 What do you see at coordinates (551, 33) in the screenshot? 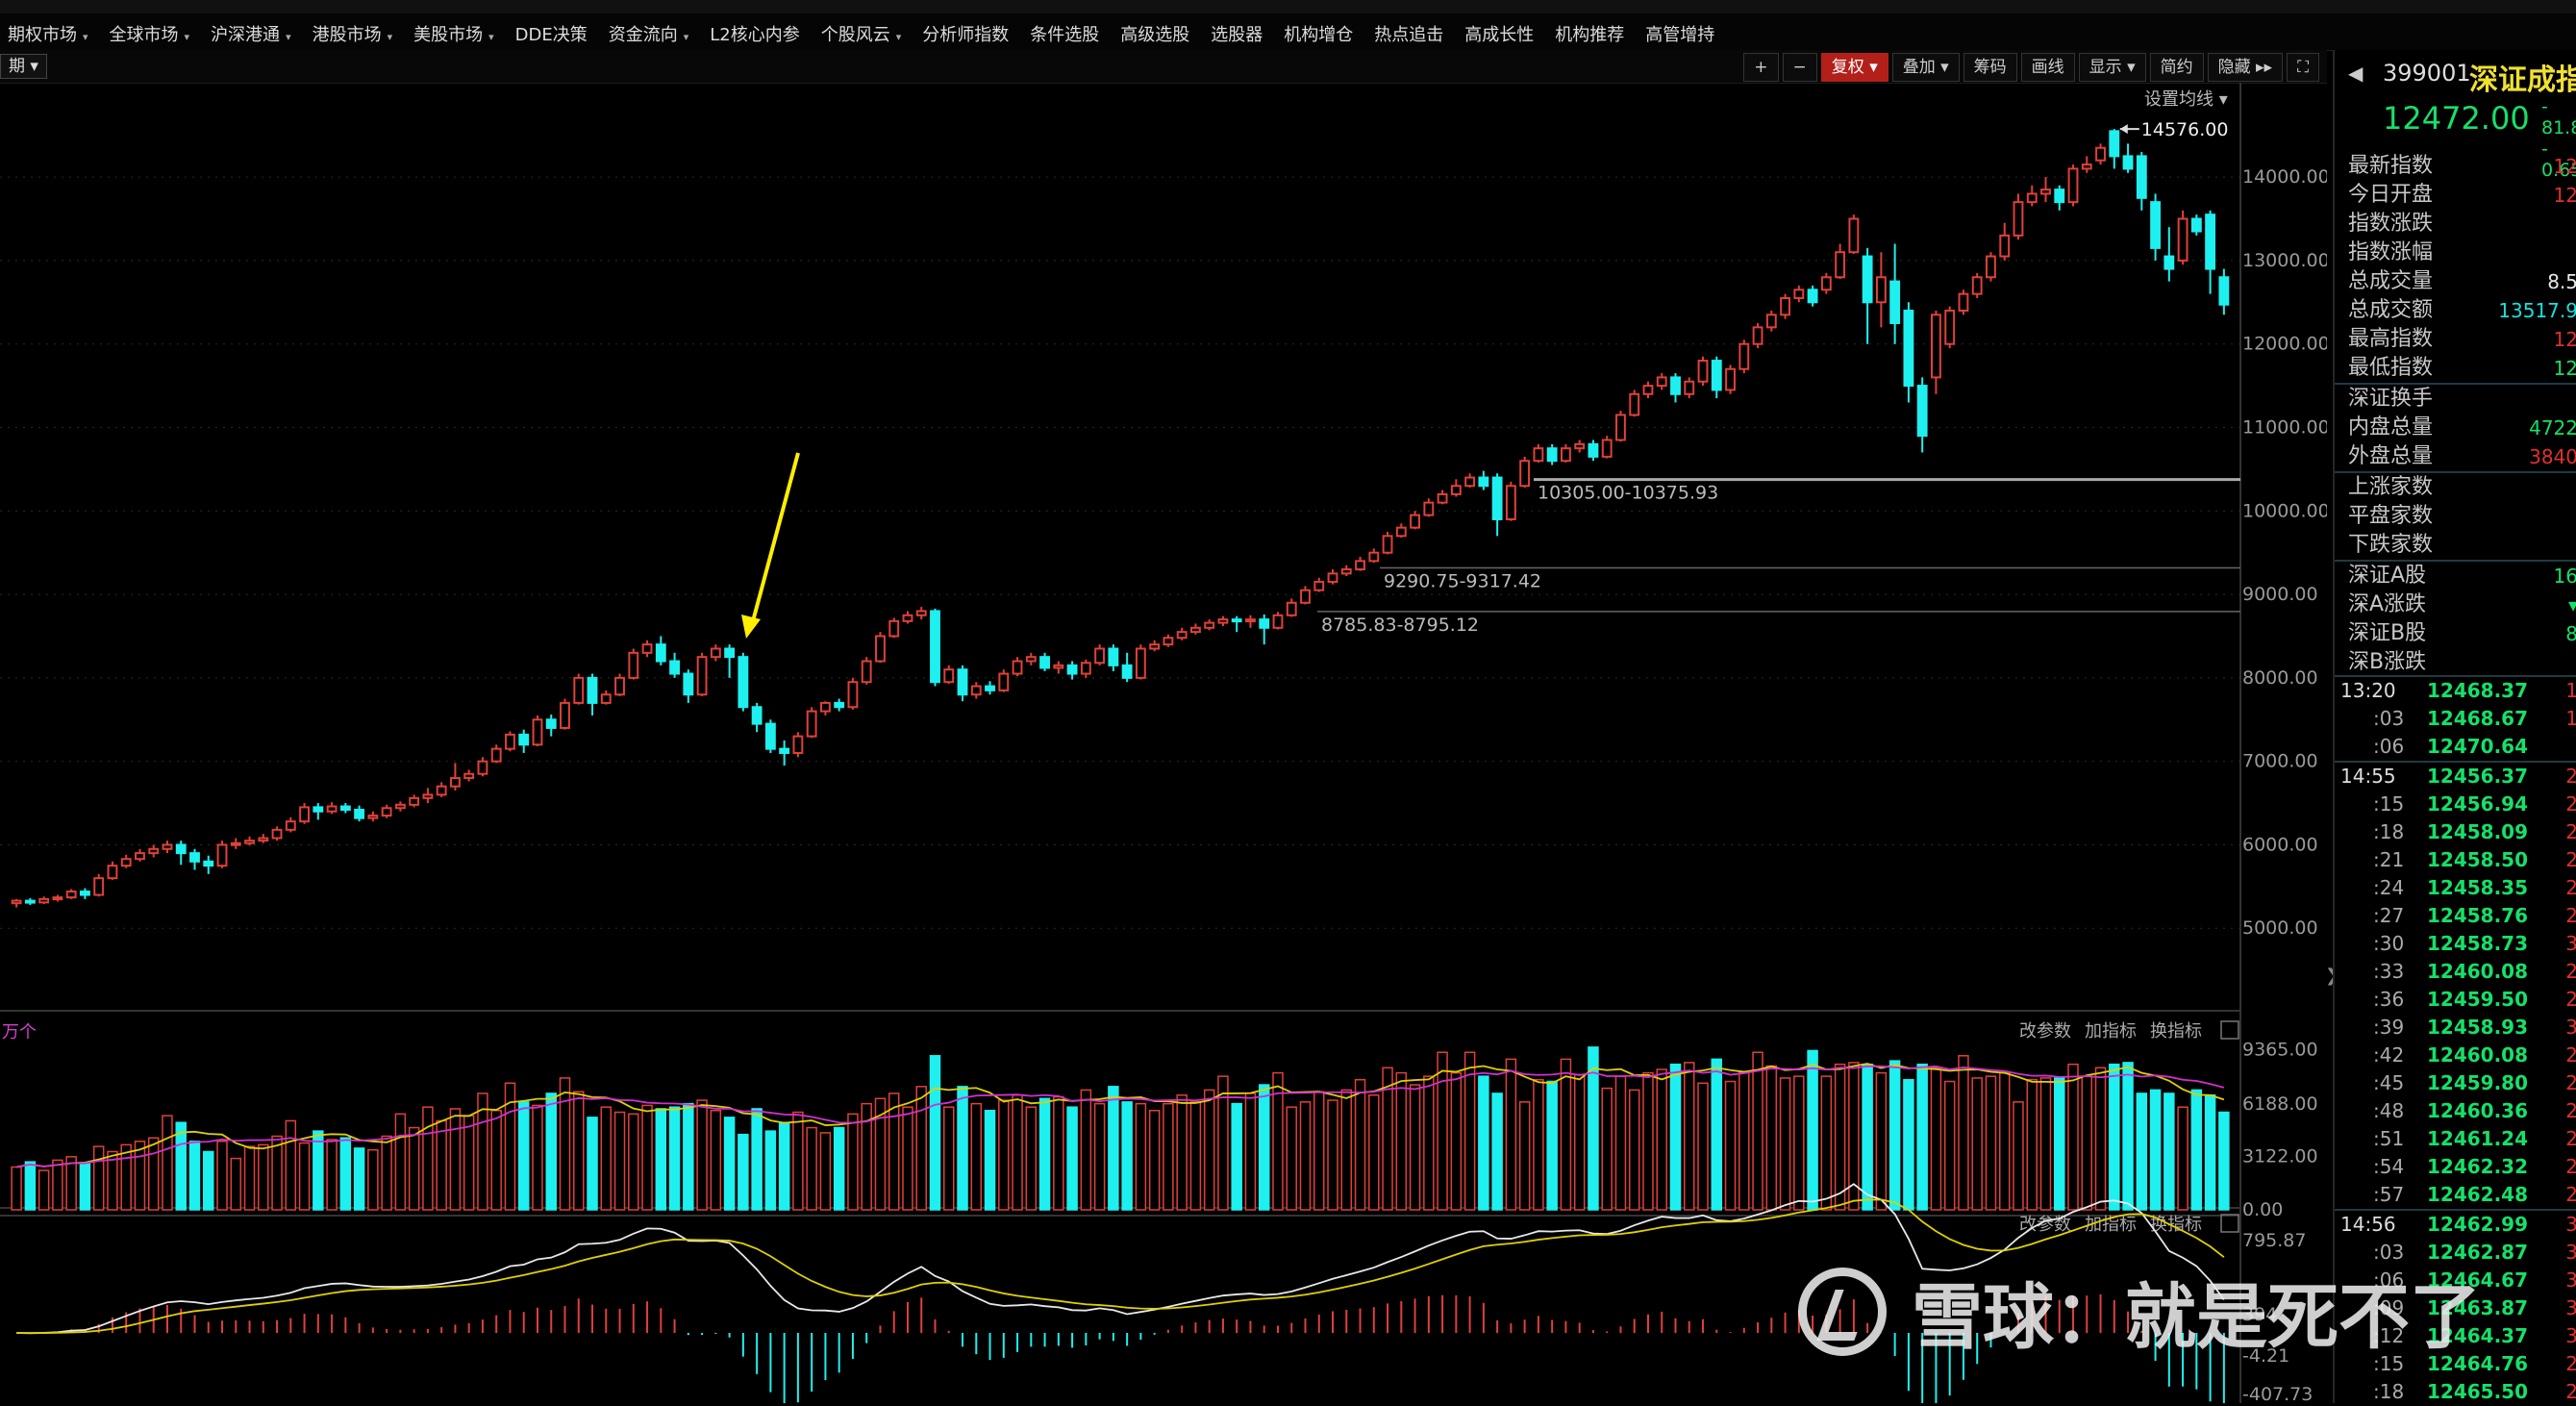
I see `menu-item: DDE决策` at bounding box center [551, 33].